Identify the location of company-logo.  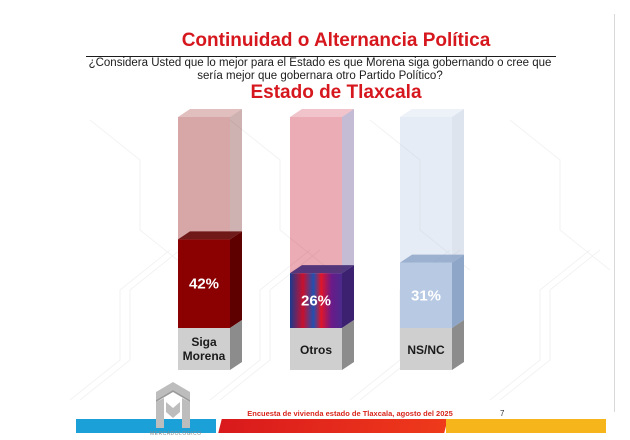
(173, 405).